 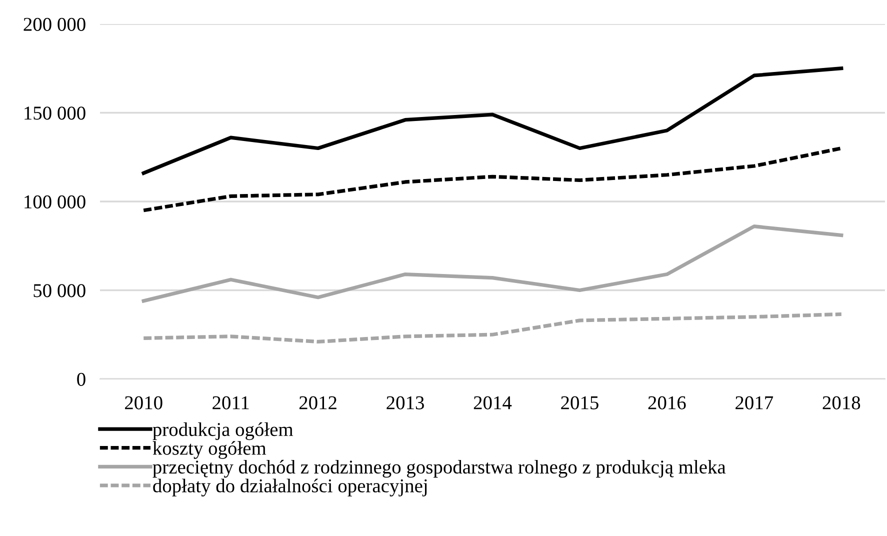 I want to click on x-tick-label: 2018, so click(x=841, y=403).